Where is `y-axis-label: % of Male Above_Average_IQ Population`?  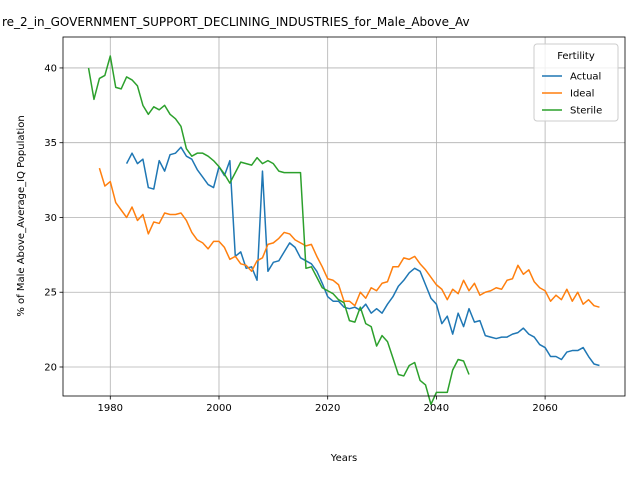
y-axis-label: % of Male Above_Average_IQ Population is located at coordinates (21, 215).